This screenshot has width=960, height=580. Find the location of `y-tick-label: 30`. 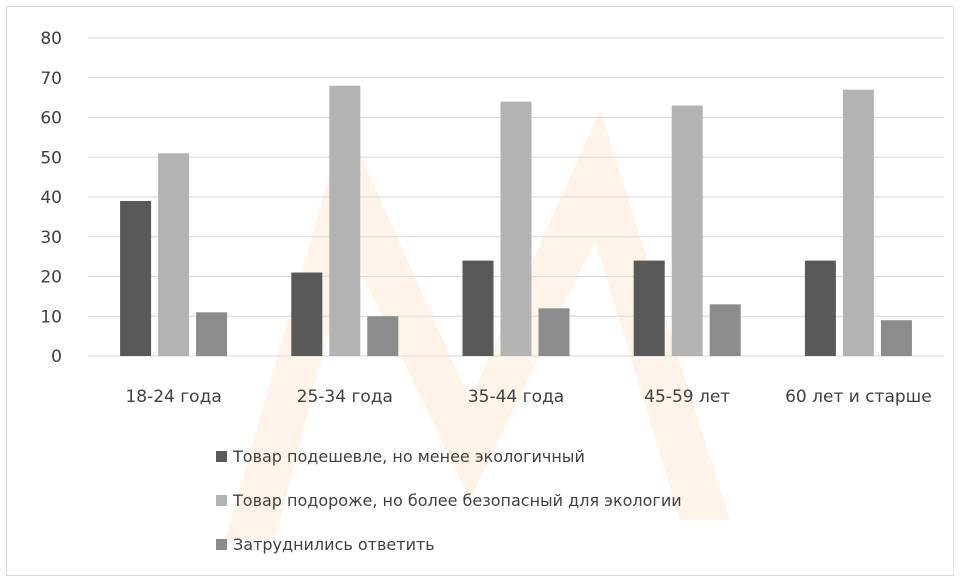

y-tick-label: 30 is located at coordinates (51, 238).